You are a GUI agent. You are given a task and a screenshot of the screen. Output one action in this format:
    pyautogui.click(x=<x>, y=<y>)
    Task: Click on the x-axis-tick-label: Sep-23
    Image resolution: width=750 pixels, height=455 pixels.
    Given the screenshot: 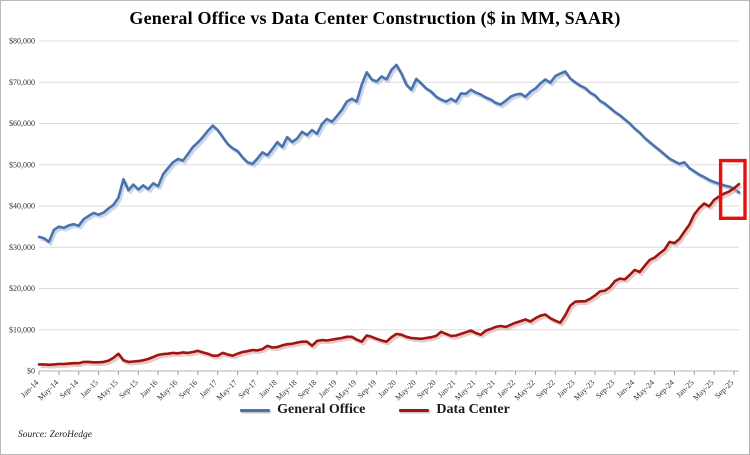 What is the action you would take?
    pyautogui.click(x=605, y=389)
    